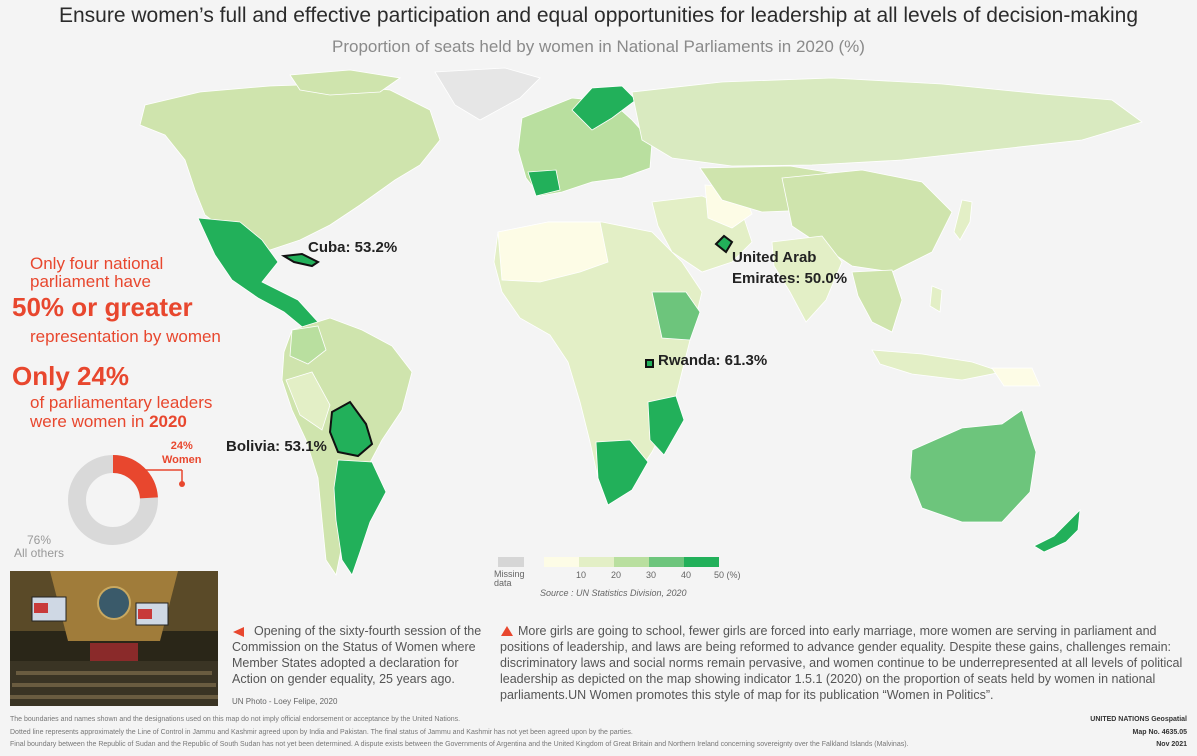  I want to click on legend-tick-20: 20, so click(616, 575).